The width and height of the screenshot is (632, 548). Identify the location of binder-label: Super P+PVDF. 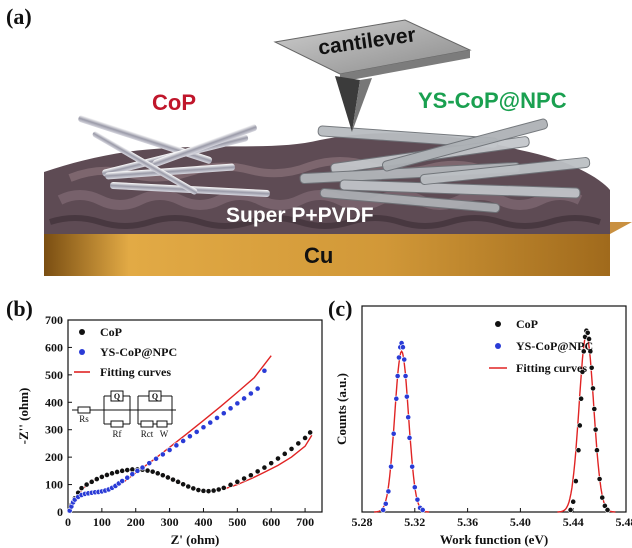
(300, 215).